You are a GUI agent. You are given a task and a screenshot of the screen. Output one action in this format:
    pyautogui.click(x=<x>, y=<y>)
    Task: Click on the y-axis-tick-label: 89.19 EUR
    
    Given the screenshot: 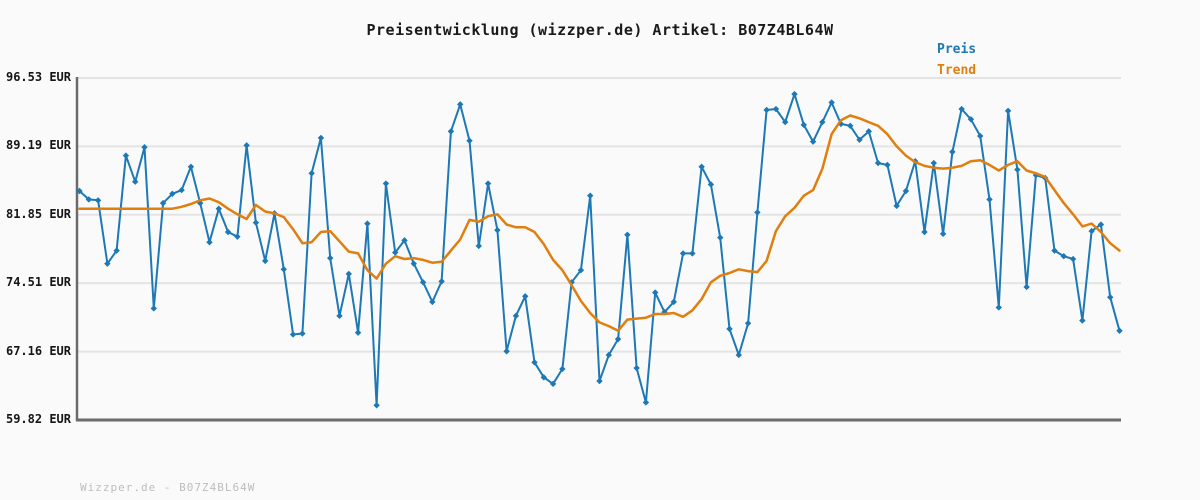 What is the action you would take?
    pyautogui.click(x=38, y=145)
    